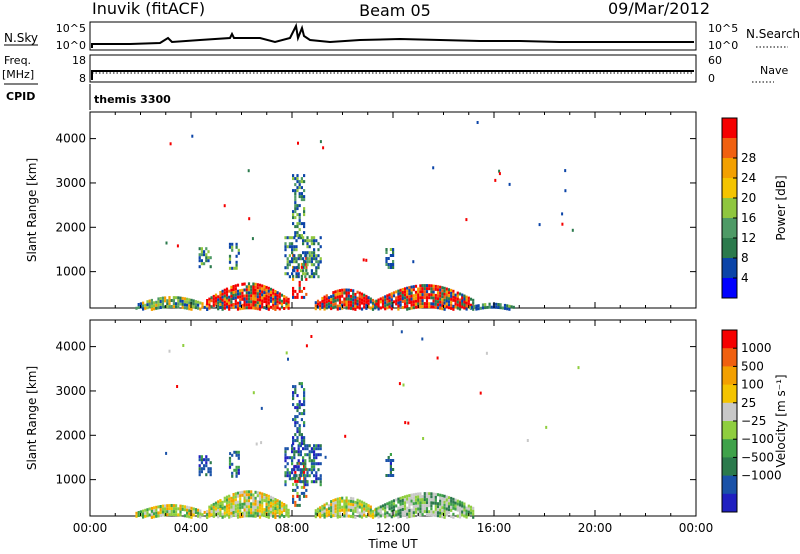  Describe the element at coordinates (70, 139) in the screenshot. I see `y-tick-label: 4000` at that location.